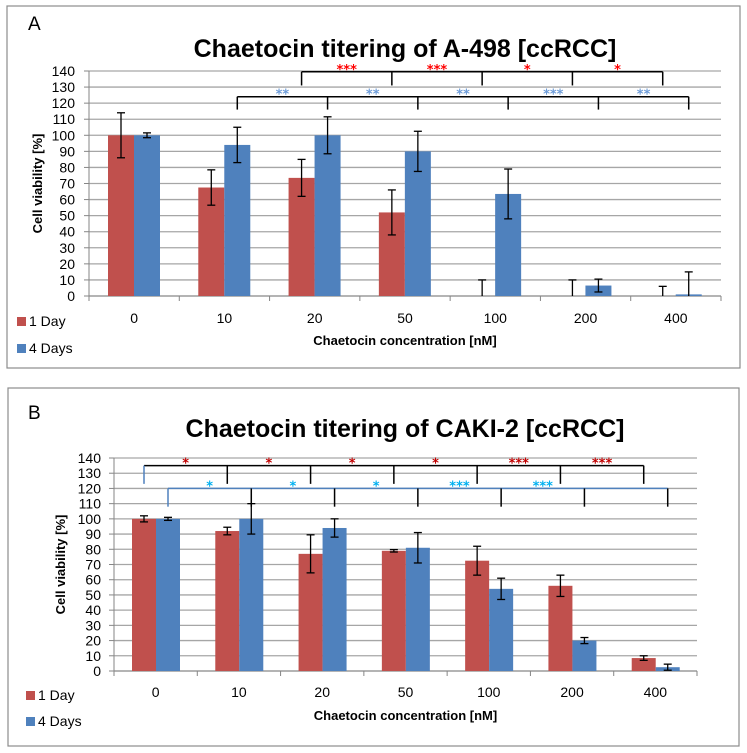 This screenshot has width=747, height=753. What do you see at coordinates (405, 715) in the screenshot?
I see `x-axis-title: Chaetocin concentration [nM]` at bounding box center [405, 715].